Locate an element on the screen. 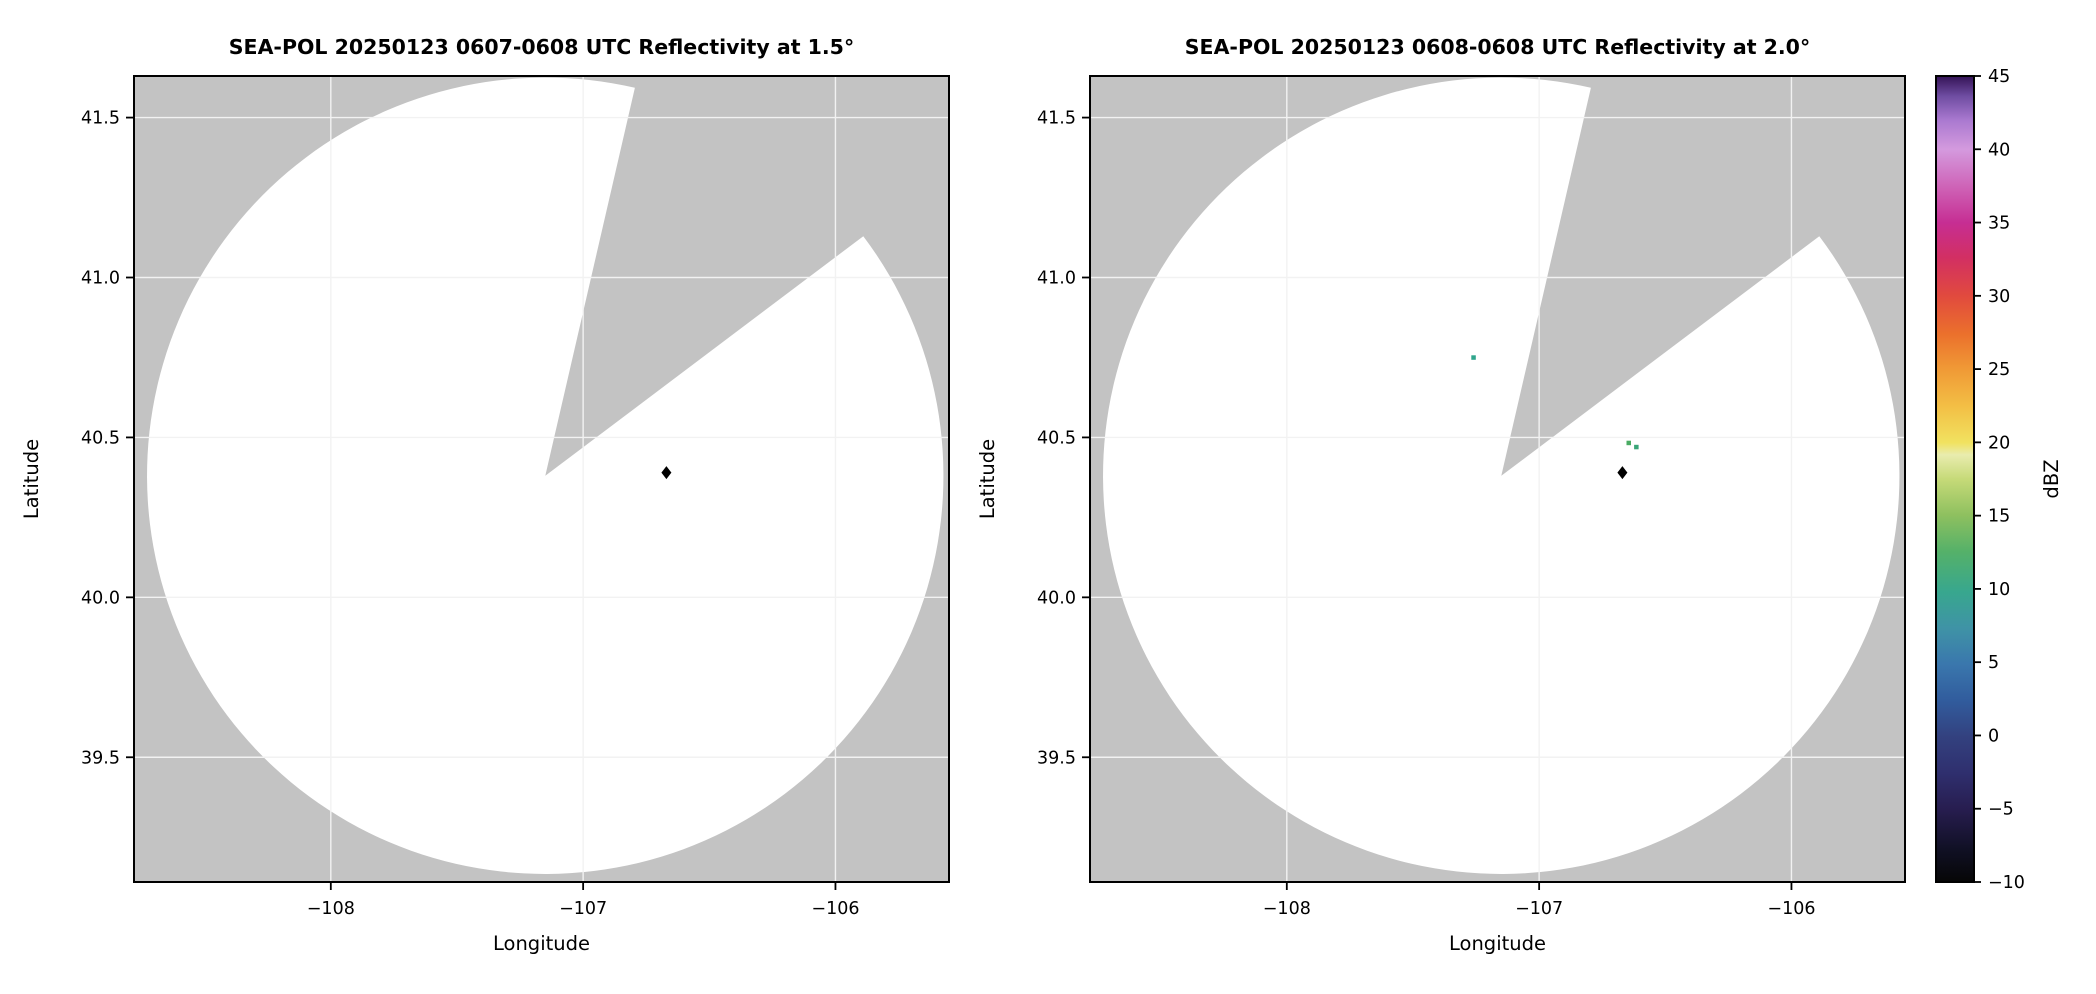  colorbar-tick-label: 10 is located at coordinates (1999, 590).